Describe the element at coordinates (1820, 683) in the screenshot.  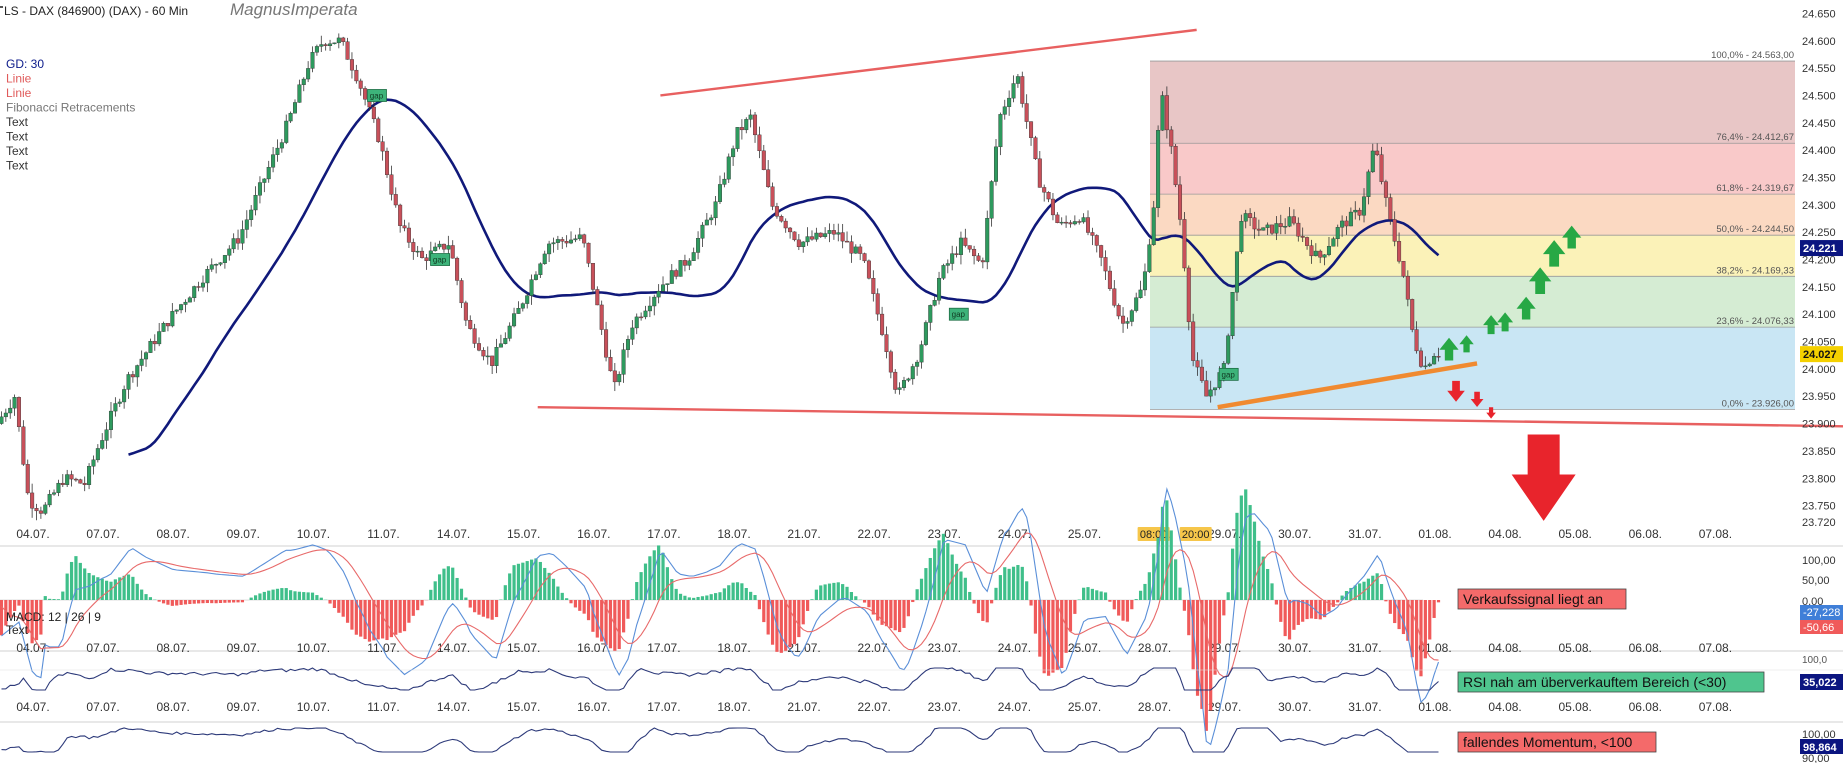
I see `svg-text: 35,022` at that location.